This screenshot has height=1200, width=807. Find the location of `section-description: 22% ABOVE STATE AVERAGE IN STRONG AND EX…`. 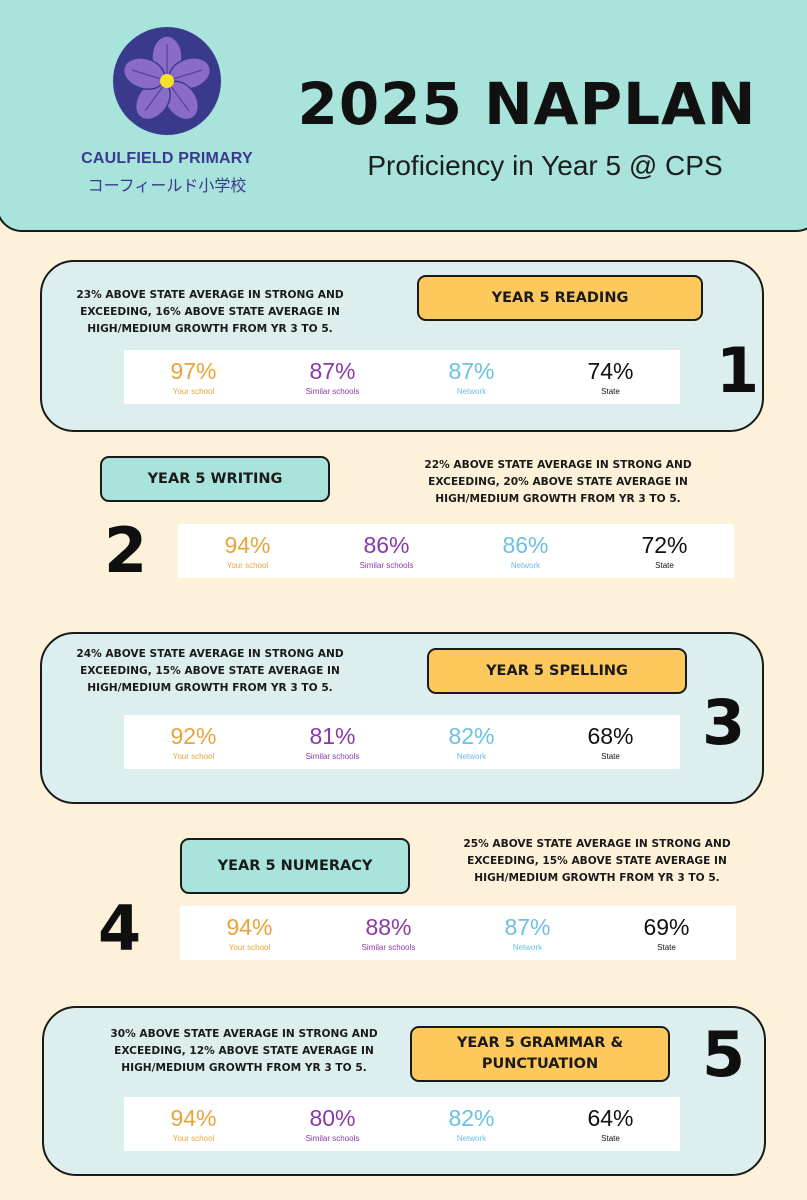

section-description: 22% ABOVE STATE AVERAGE IN STRONG AND EX… is located at coordinates (558, 482).